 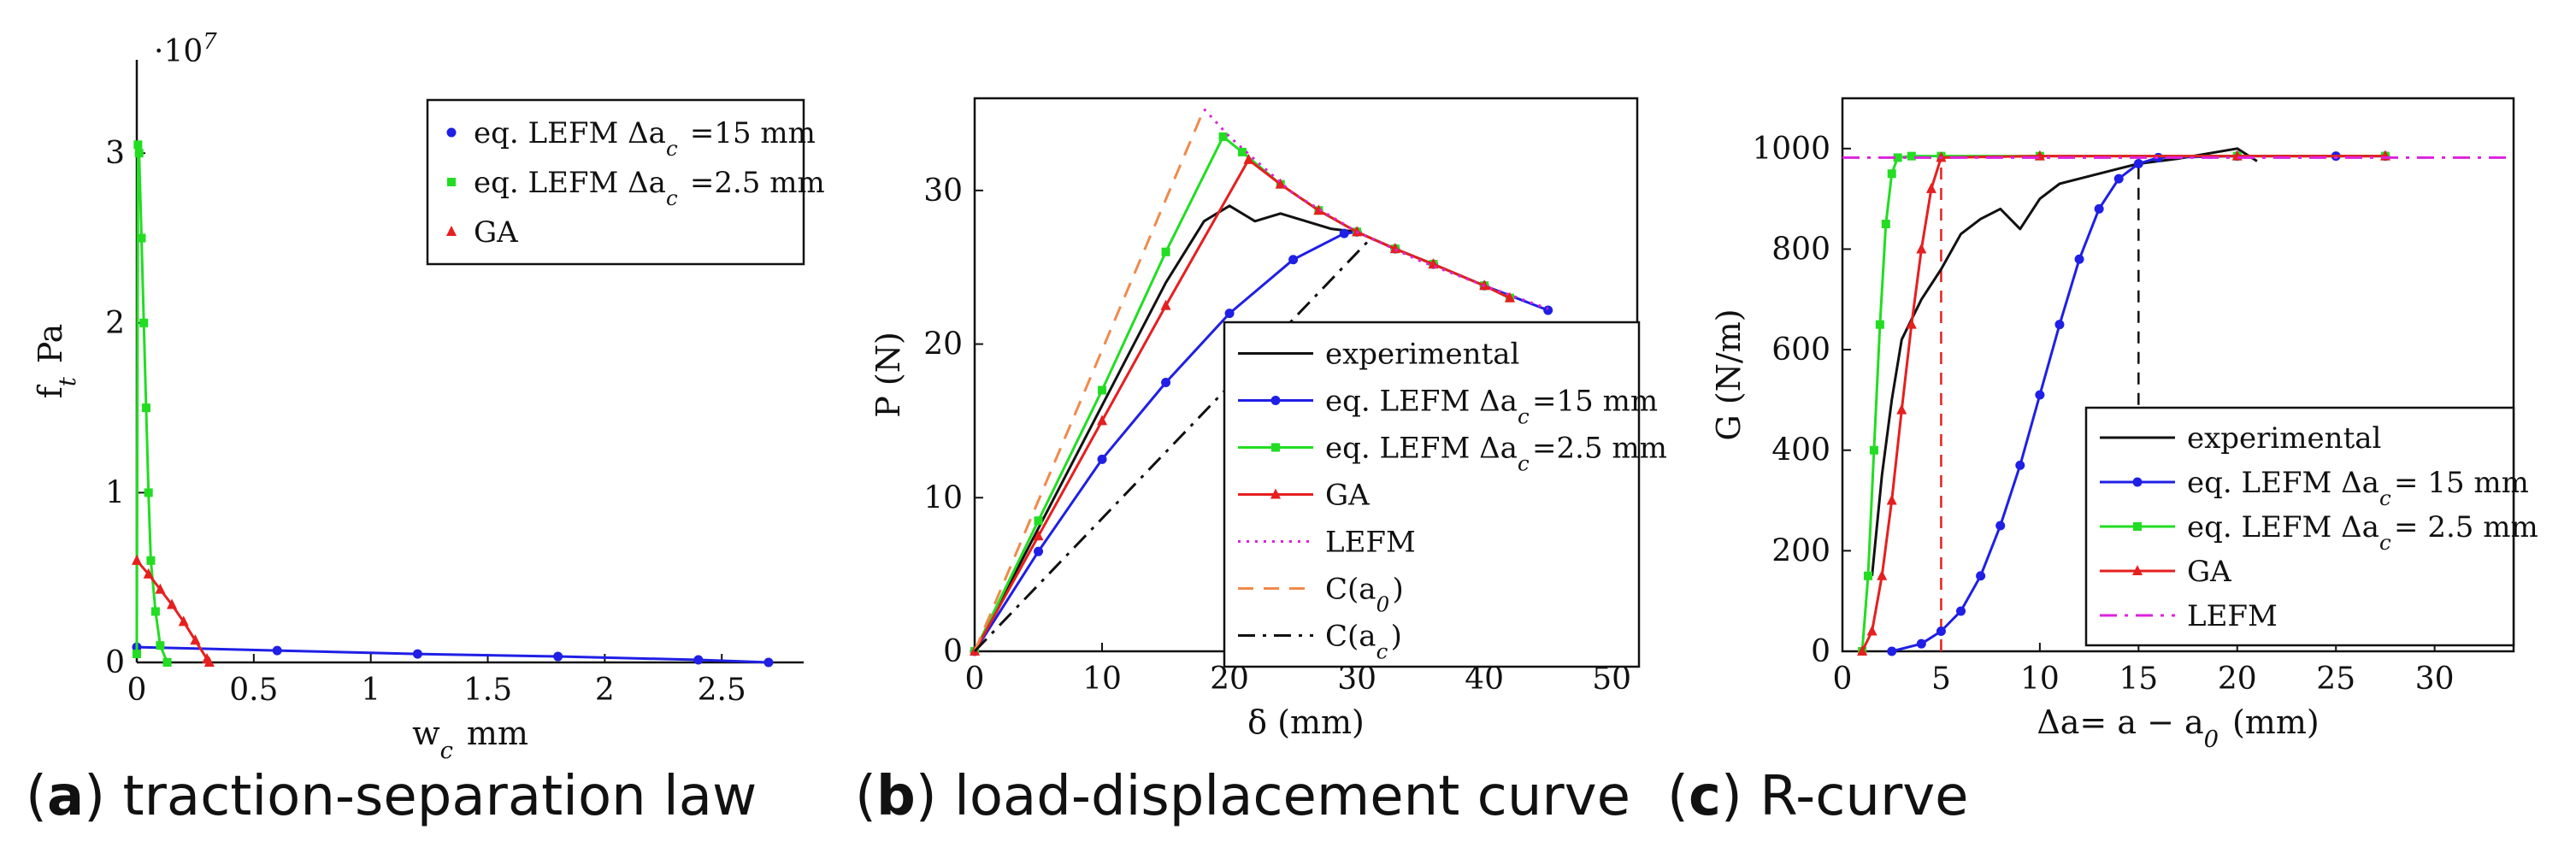 What do you see at coordinates (943, 497) in the screenshot?
I see `y-tick-label: 10` at bounding box center [943, 497].